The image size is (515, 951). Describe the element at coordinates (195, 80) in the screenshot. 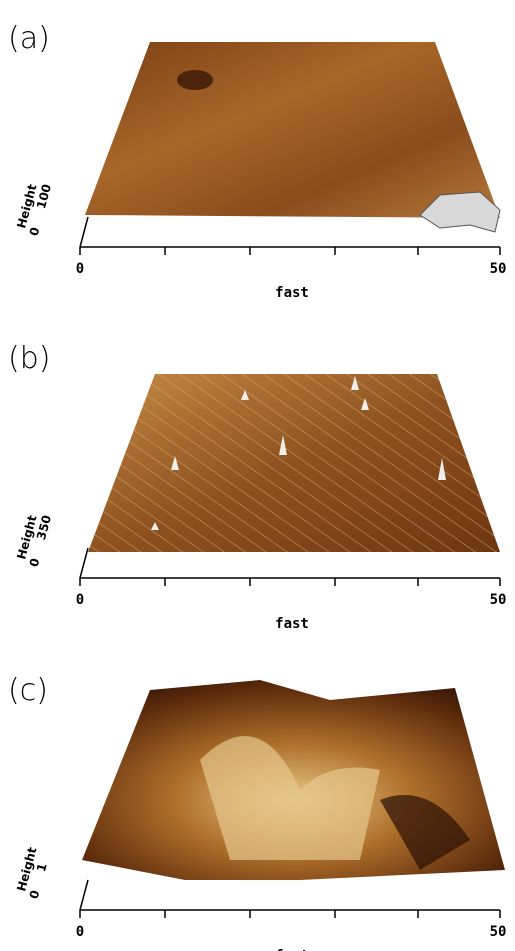

I see `pit` at that location.